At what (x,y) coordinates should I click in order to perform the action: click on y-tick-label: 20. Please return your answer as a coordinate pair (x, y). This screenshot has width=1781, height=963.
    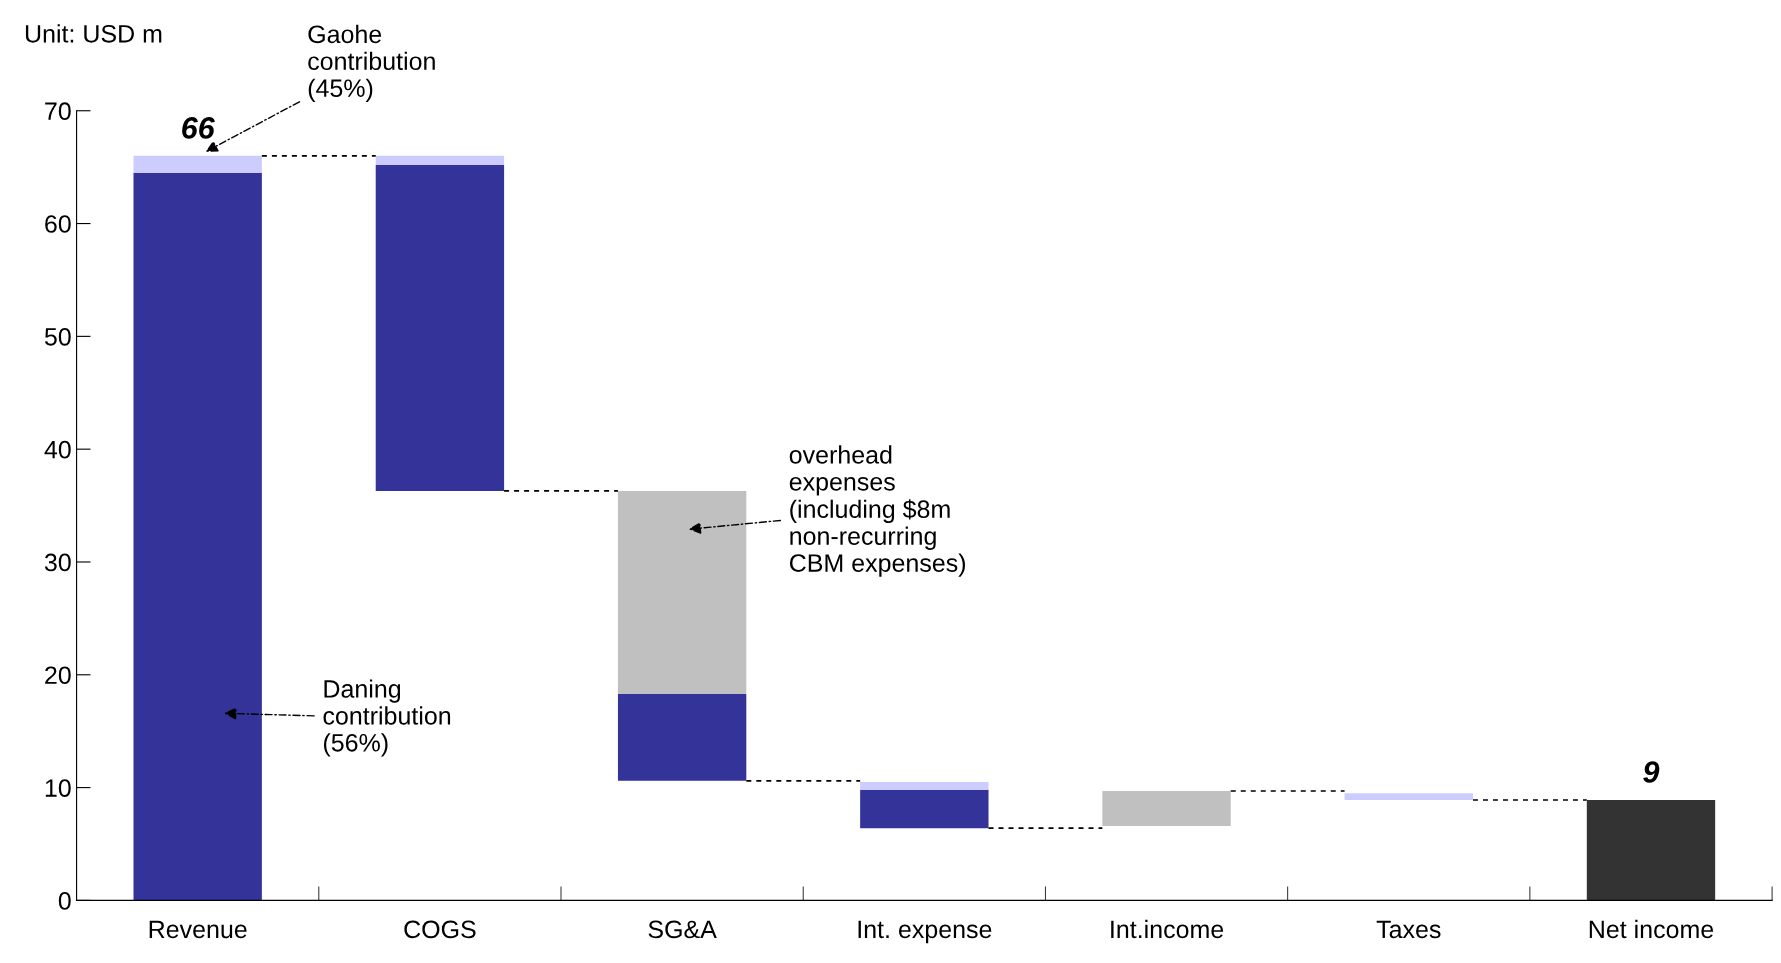
    Looking at the image, I should click on (58, 675).